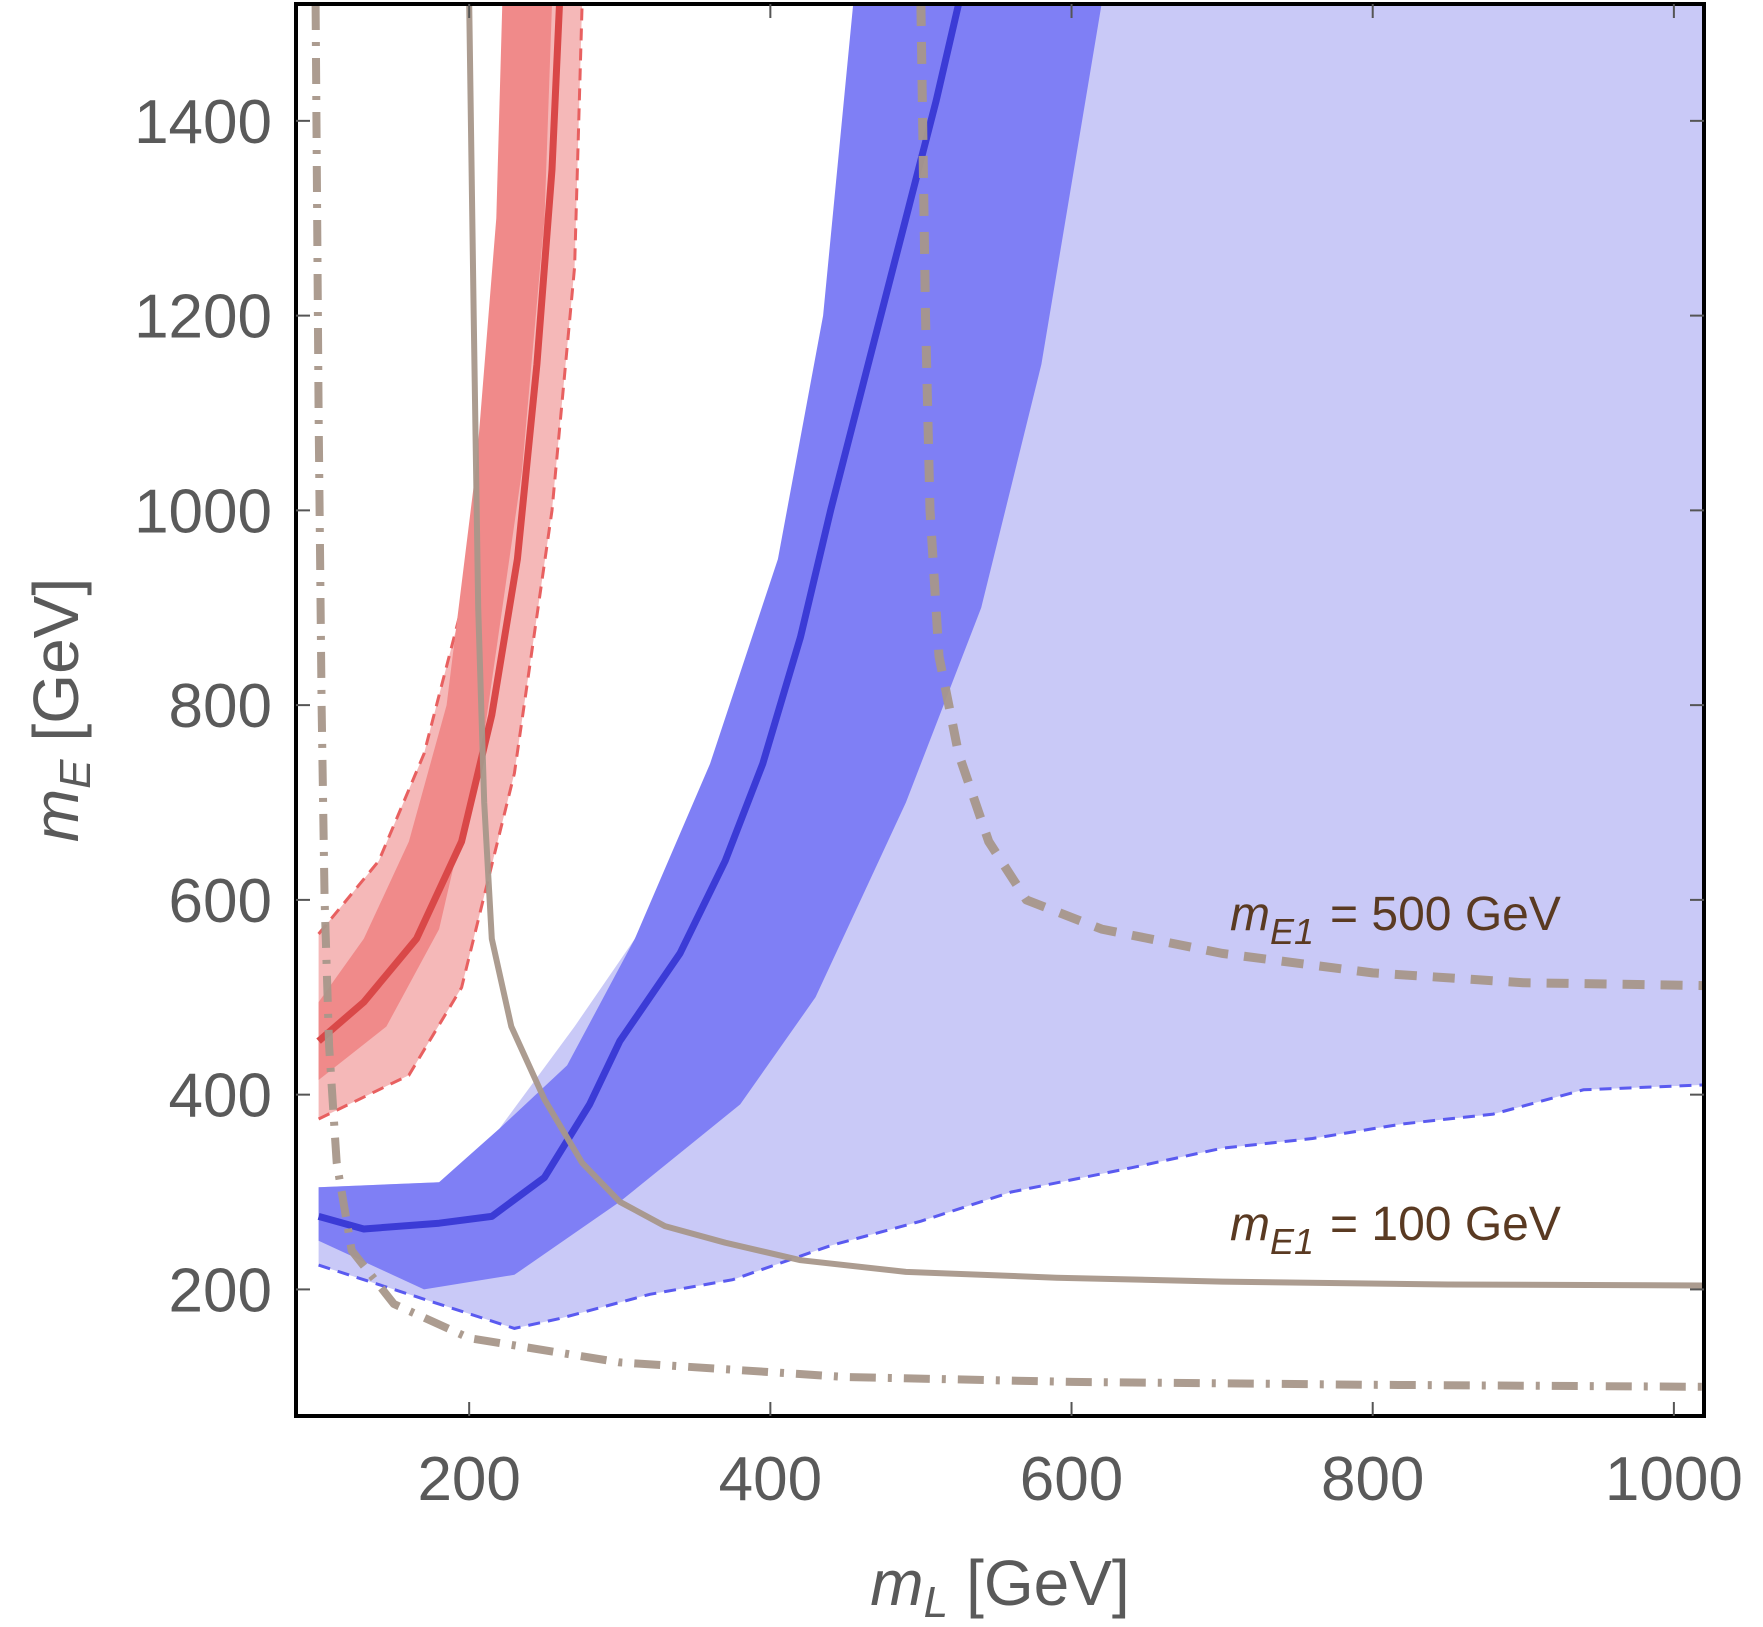 The image size is (1763, 1627). I want to click on annotation-contour-200: mE1 = 100 GeV, so click(1395, 1230).